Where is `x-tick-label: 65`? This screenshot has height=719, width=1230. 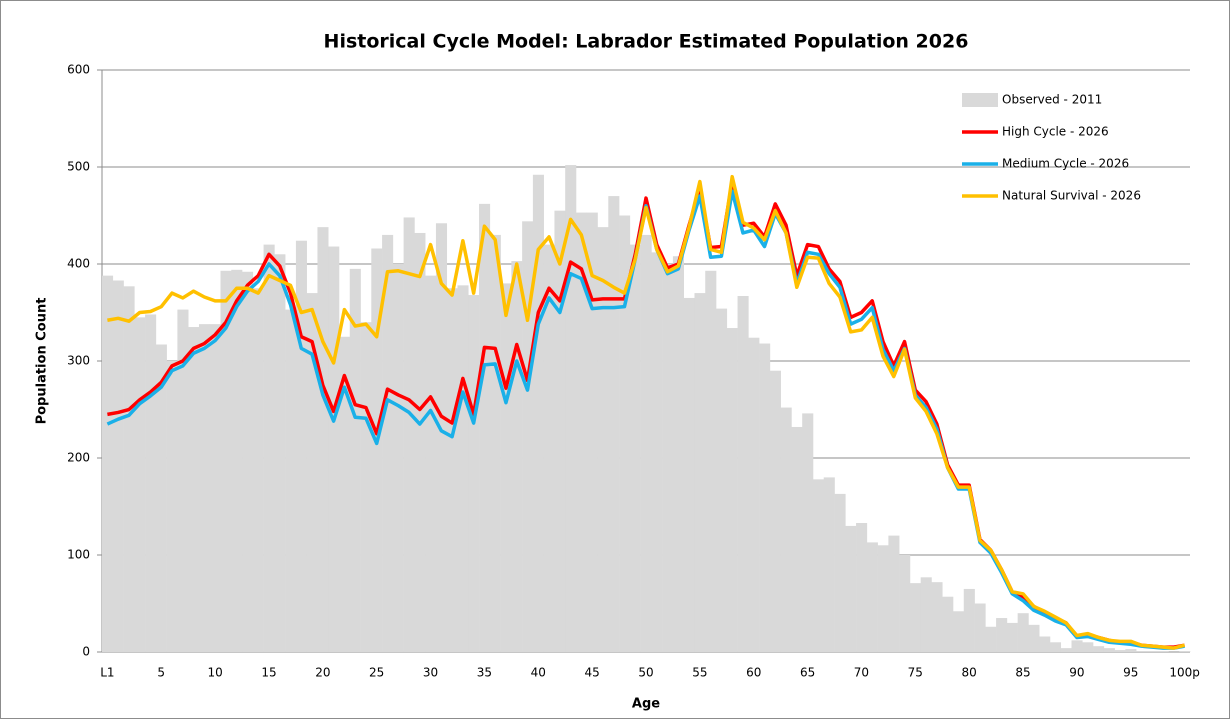 x-tick-label: 65 is located at coordinates (807, 673).